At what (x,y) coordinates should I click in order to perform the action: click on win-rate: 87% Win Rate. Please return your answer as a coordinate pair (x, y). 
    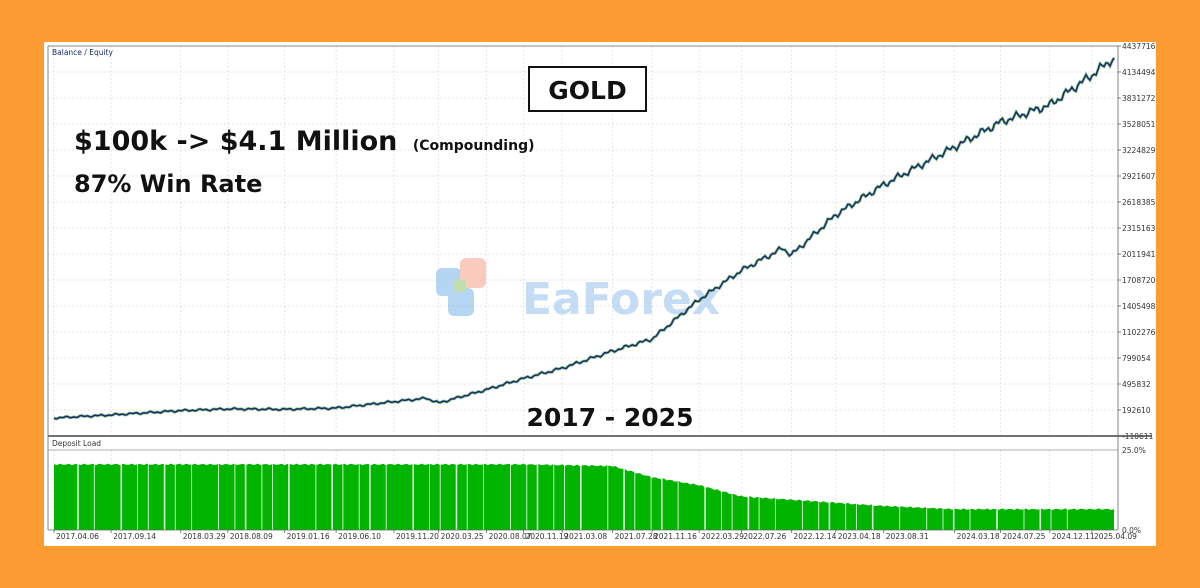
    Looking at the image, I should click on (168, 184).